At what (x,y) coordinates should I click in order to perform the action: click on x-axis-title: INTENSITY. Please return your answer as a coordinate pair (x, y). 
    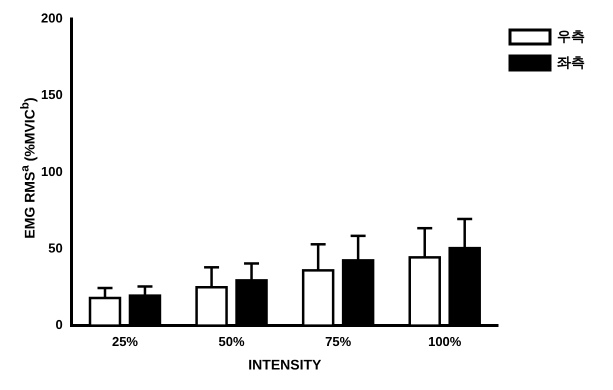
    Looking at the image, I should click on (285, 364).